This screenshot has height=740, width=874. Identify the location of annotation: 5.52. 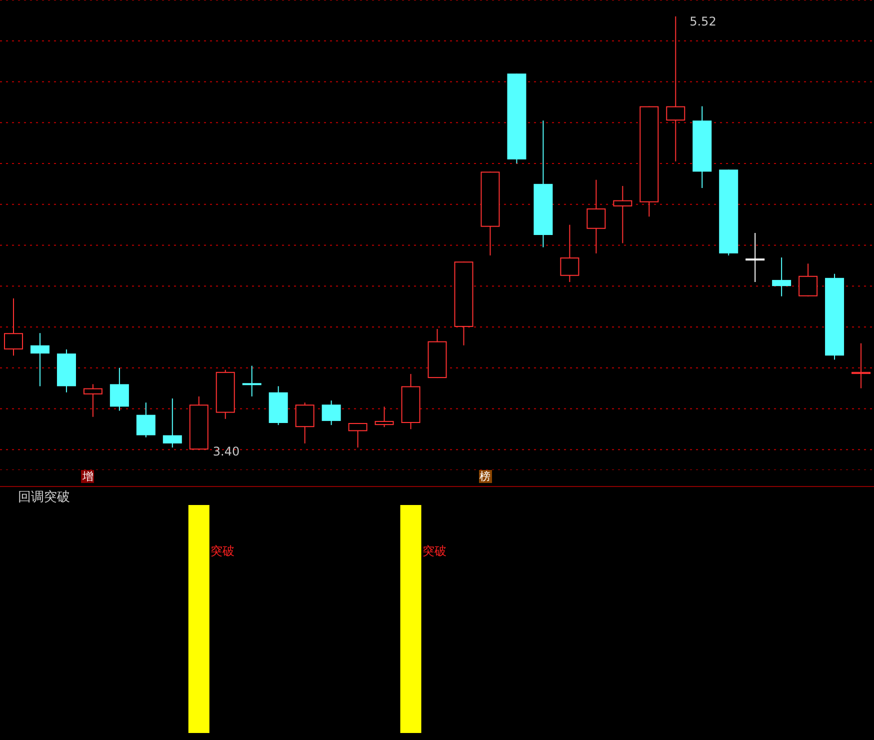
(703, 21).